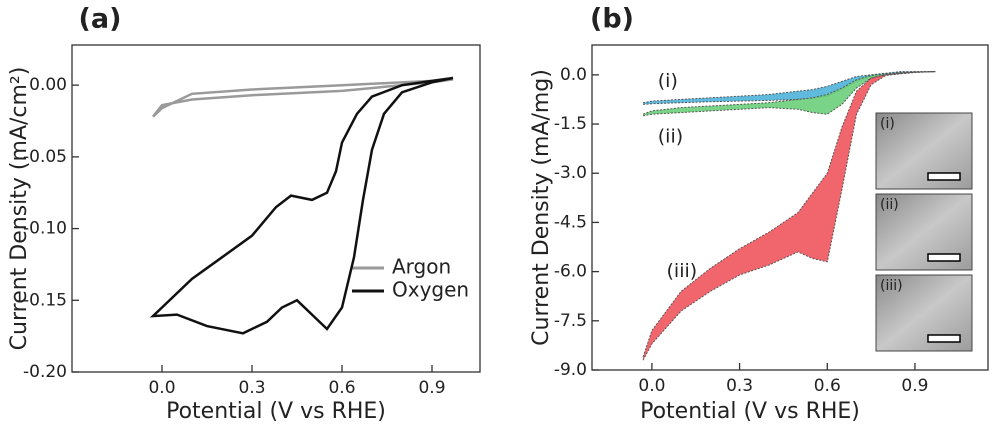  What do you see at coordinates (670, 137) in the screenshot?
I see `series-label: (ii)` at bounding box center [670, 137].